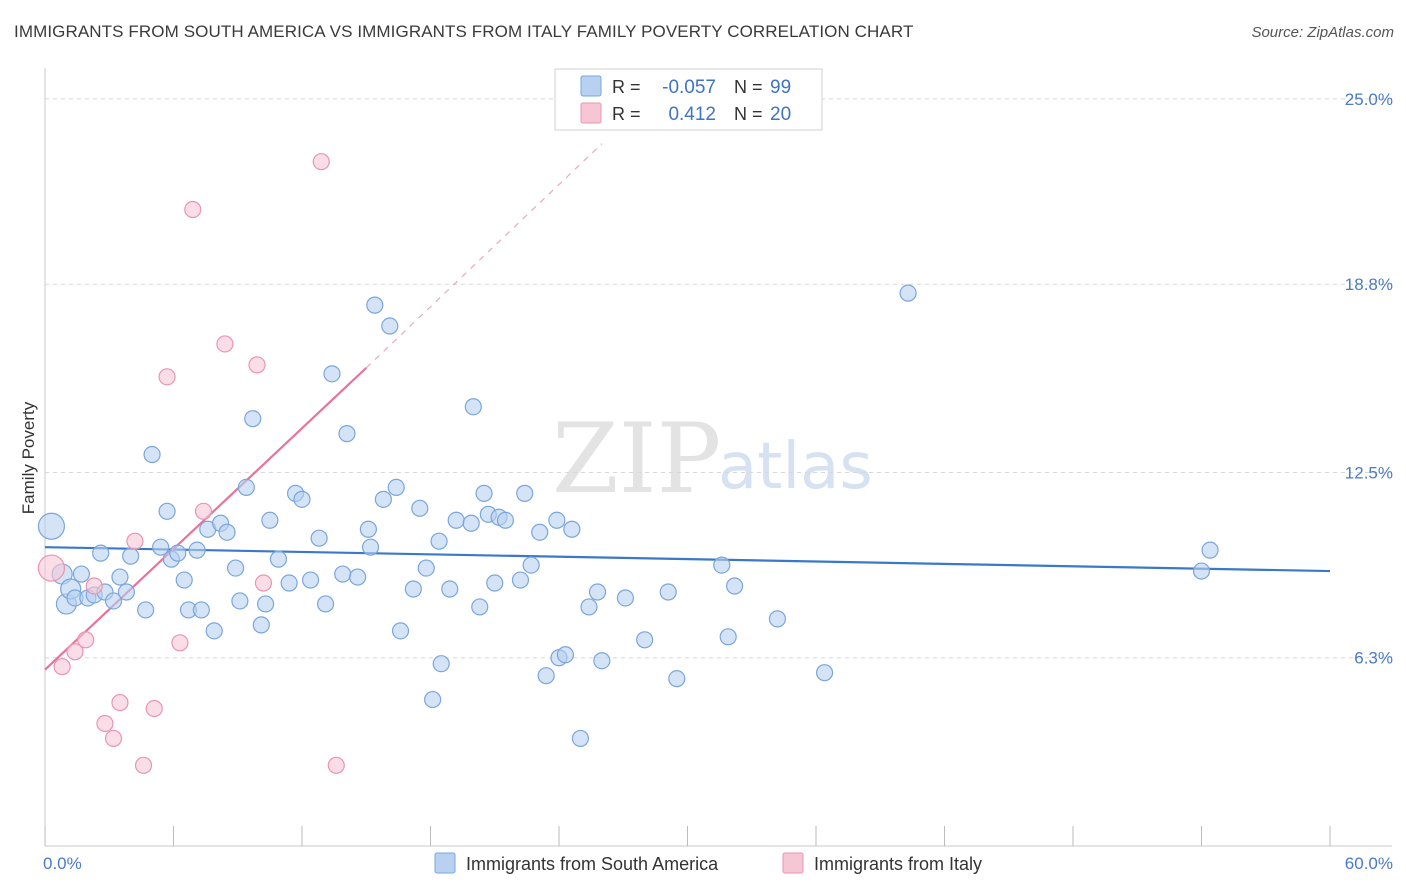 This screenshot has width=1406, height=892. Describe the element at coordinates (688, 99) in the screenshot. I see `correlation-legend: R = -0.057 N = 99 R = 0.412 N = 20` at that location.